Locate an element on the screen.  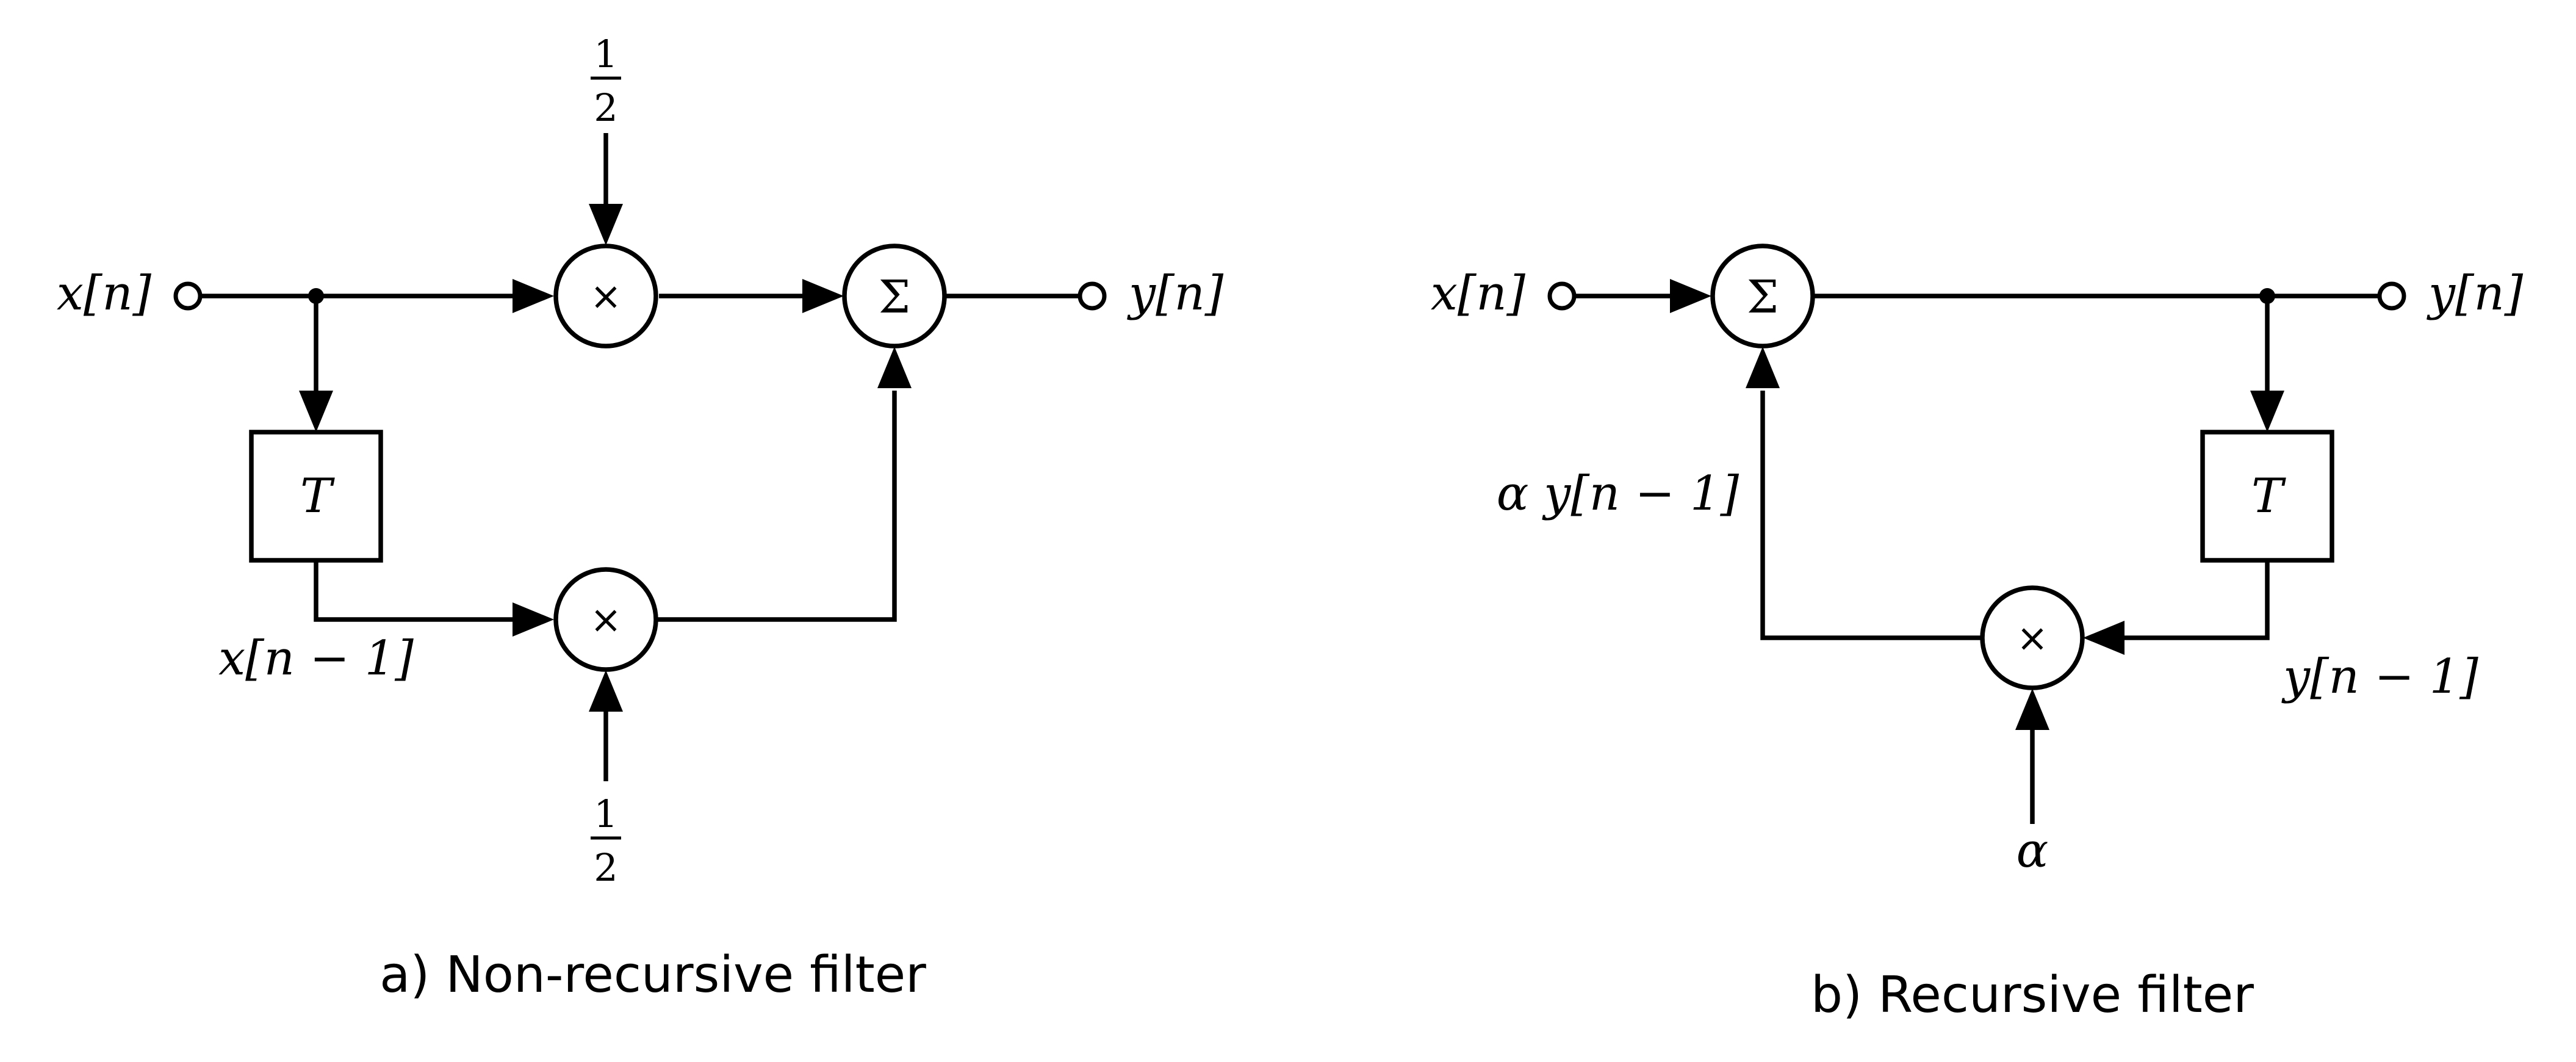
r-arrowhead-multiplier-right is located at coordinates (2103, 638).